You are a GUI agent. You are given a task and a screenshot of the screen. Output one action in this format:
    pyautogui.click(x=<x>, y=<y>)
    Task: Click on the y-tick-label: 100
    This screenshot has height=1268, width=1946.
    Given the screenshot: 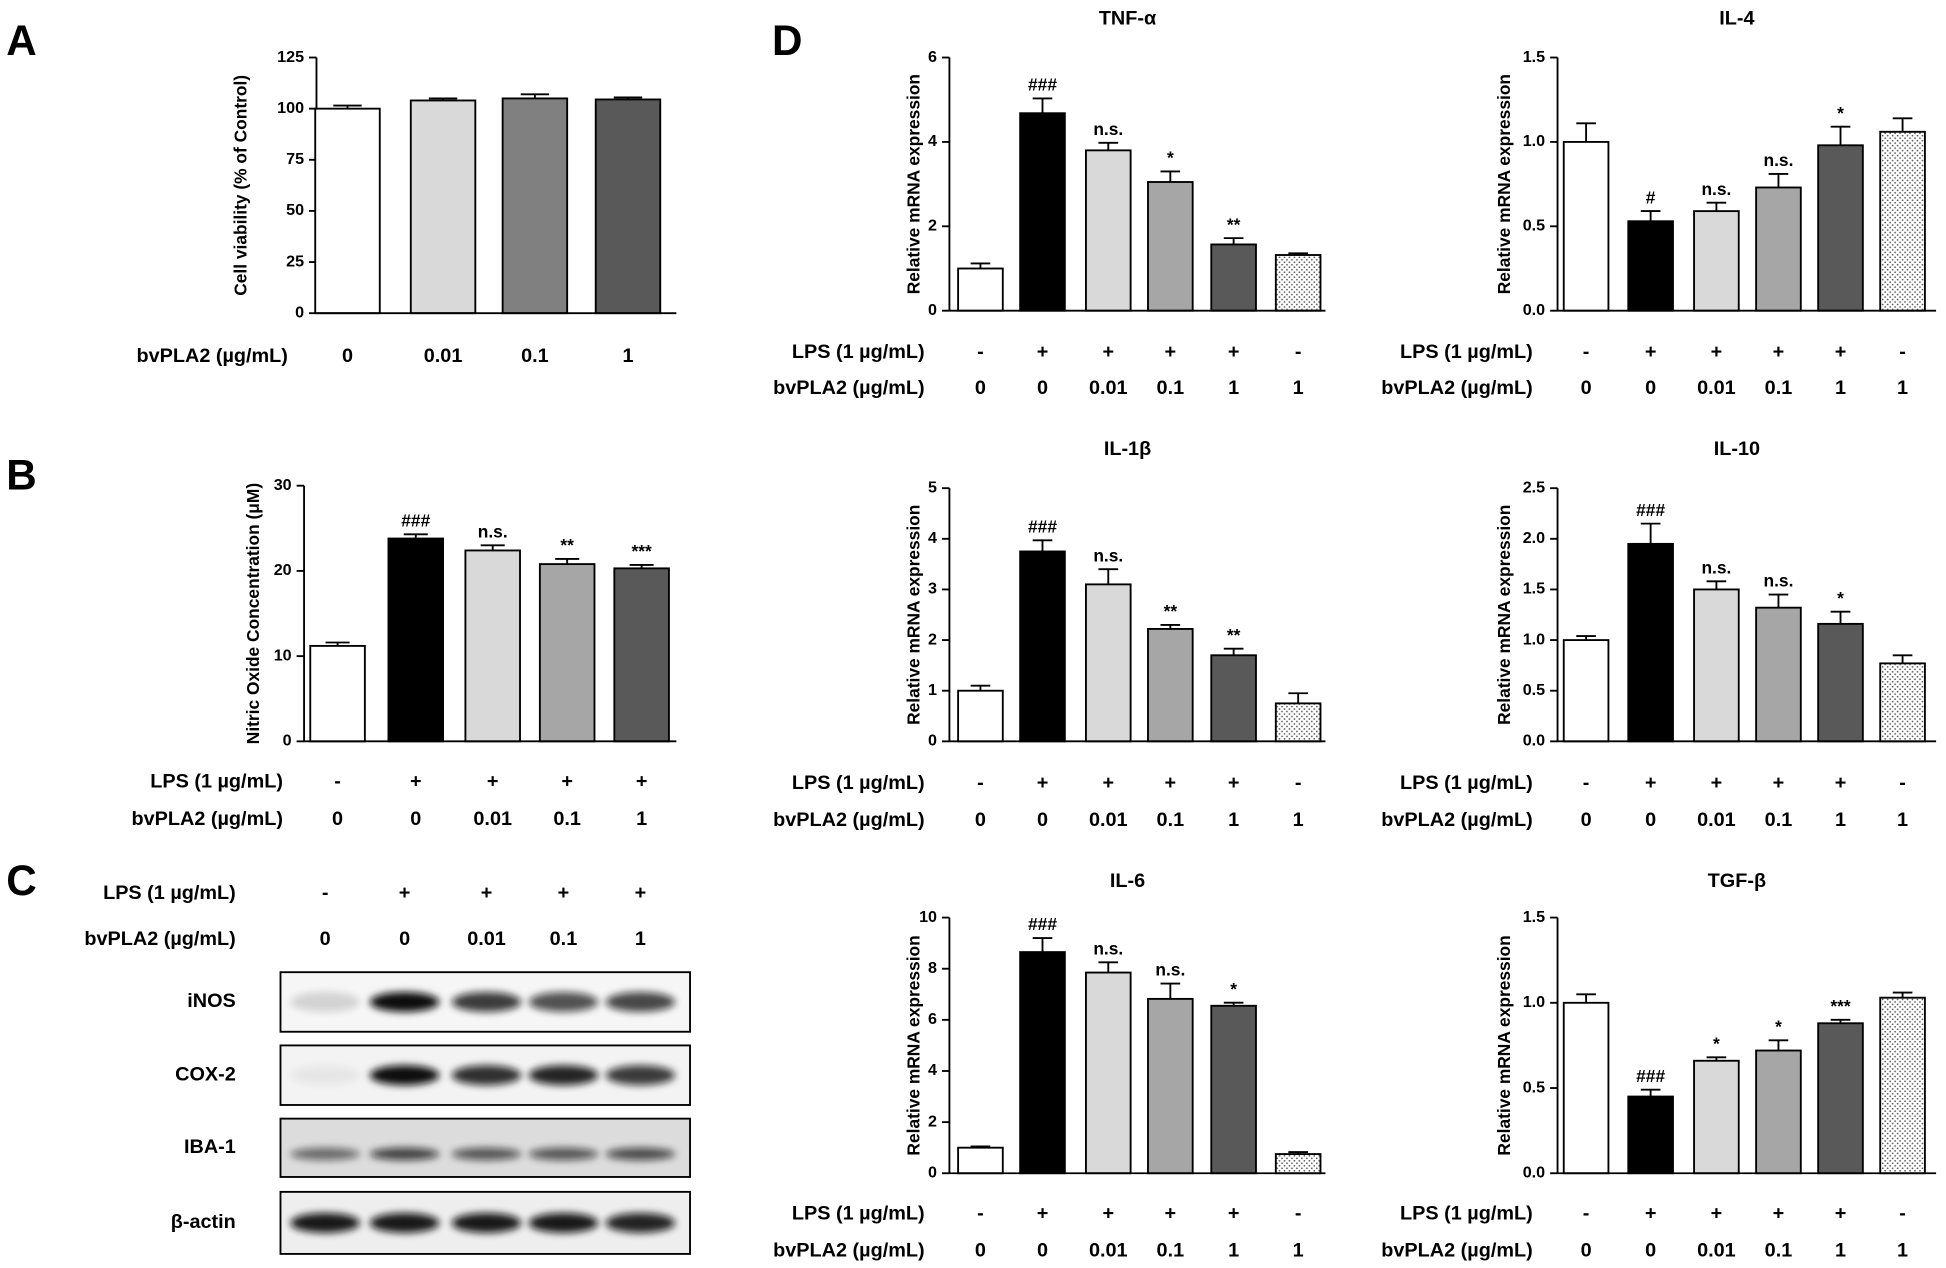 What is the action you would take?
    pyautogui.click(x=290, y=108)
    